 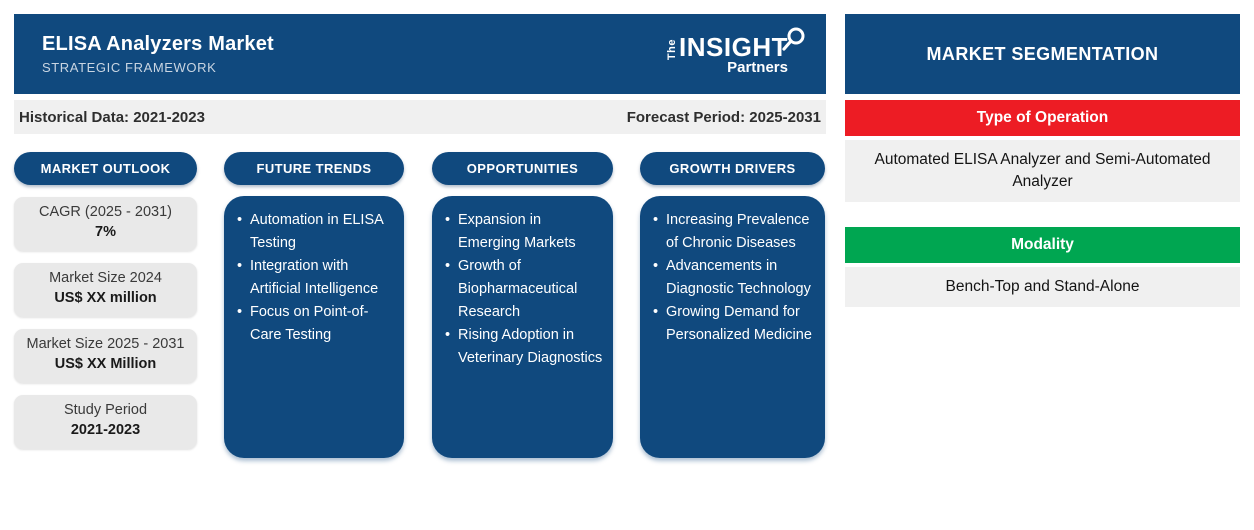 I want to click on bullet-item: Growth of Biopharmaceutical Research, so click(x=525, y=289).